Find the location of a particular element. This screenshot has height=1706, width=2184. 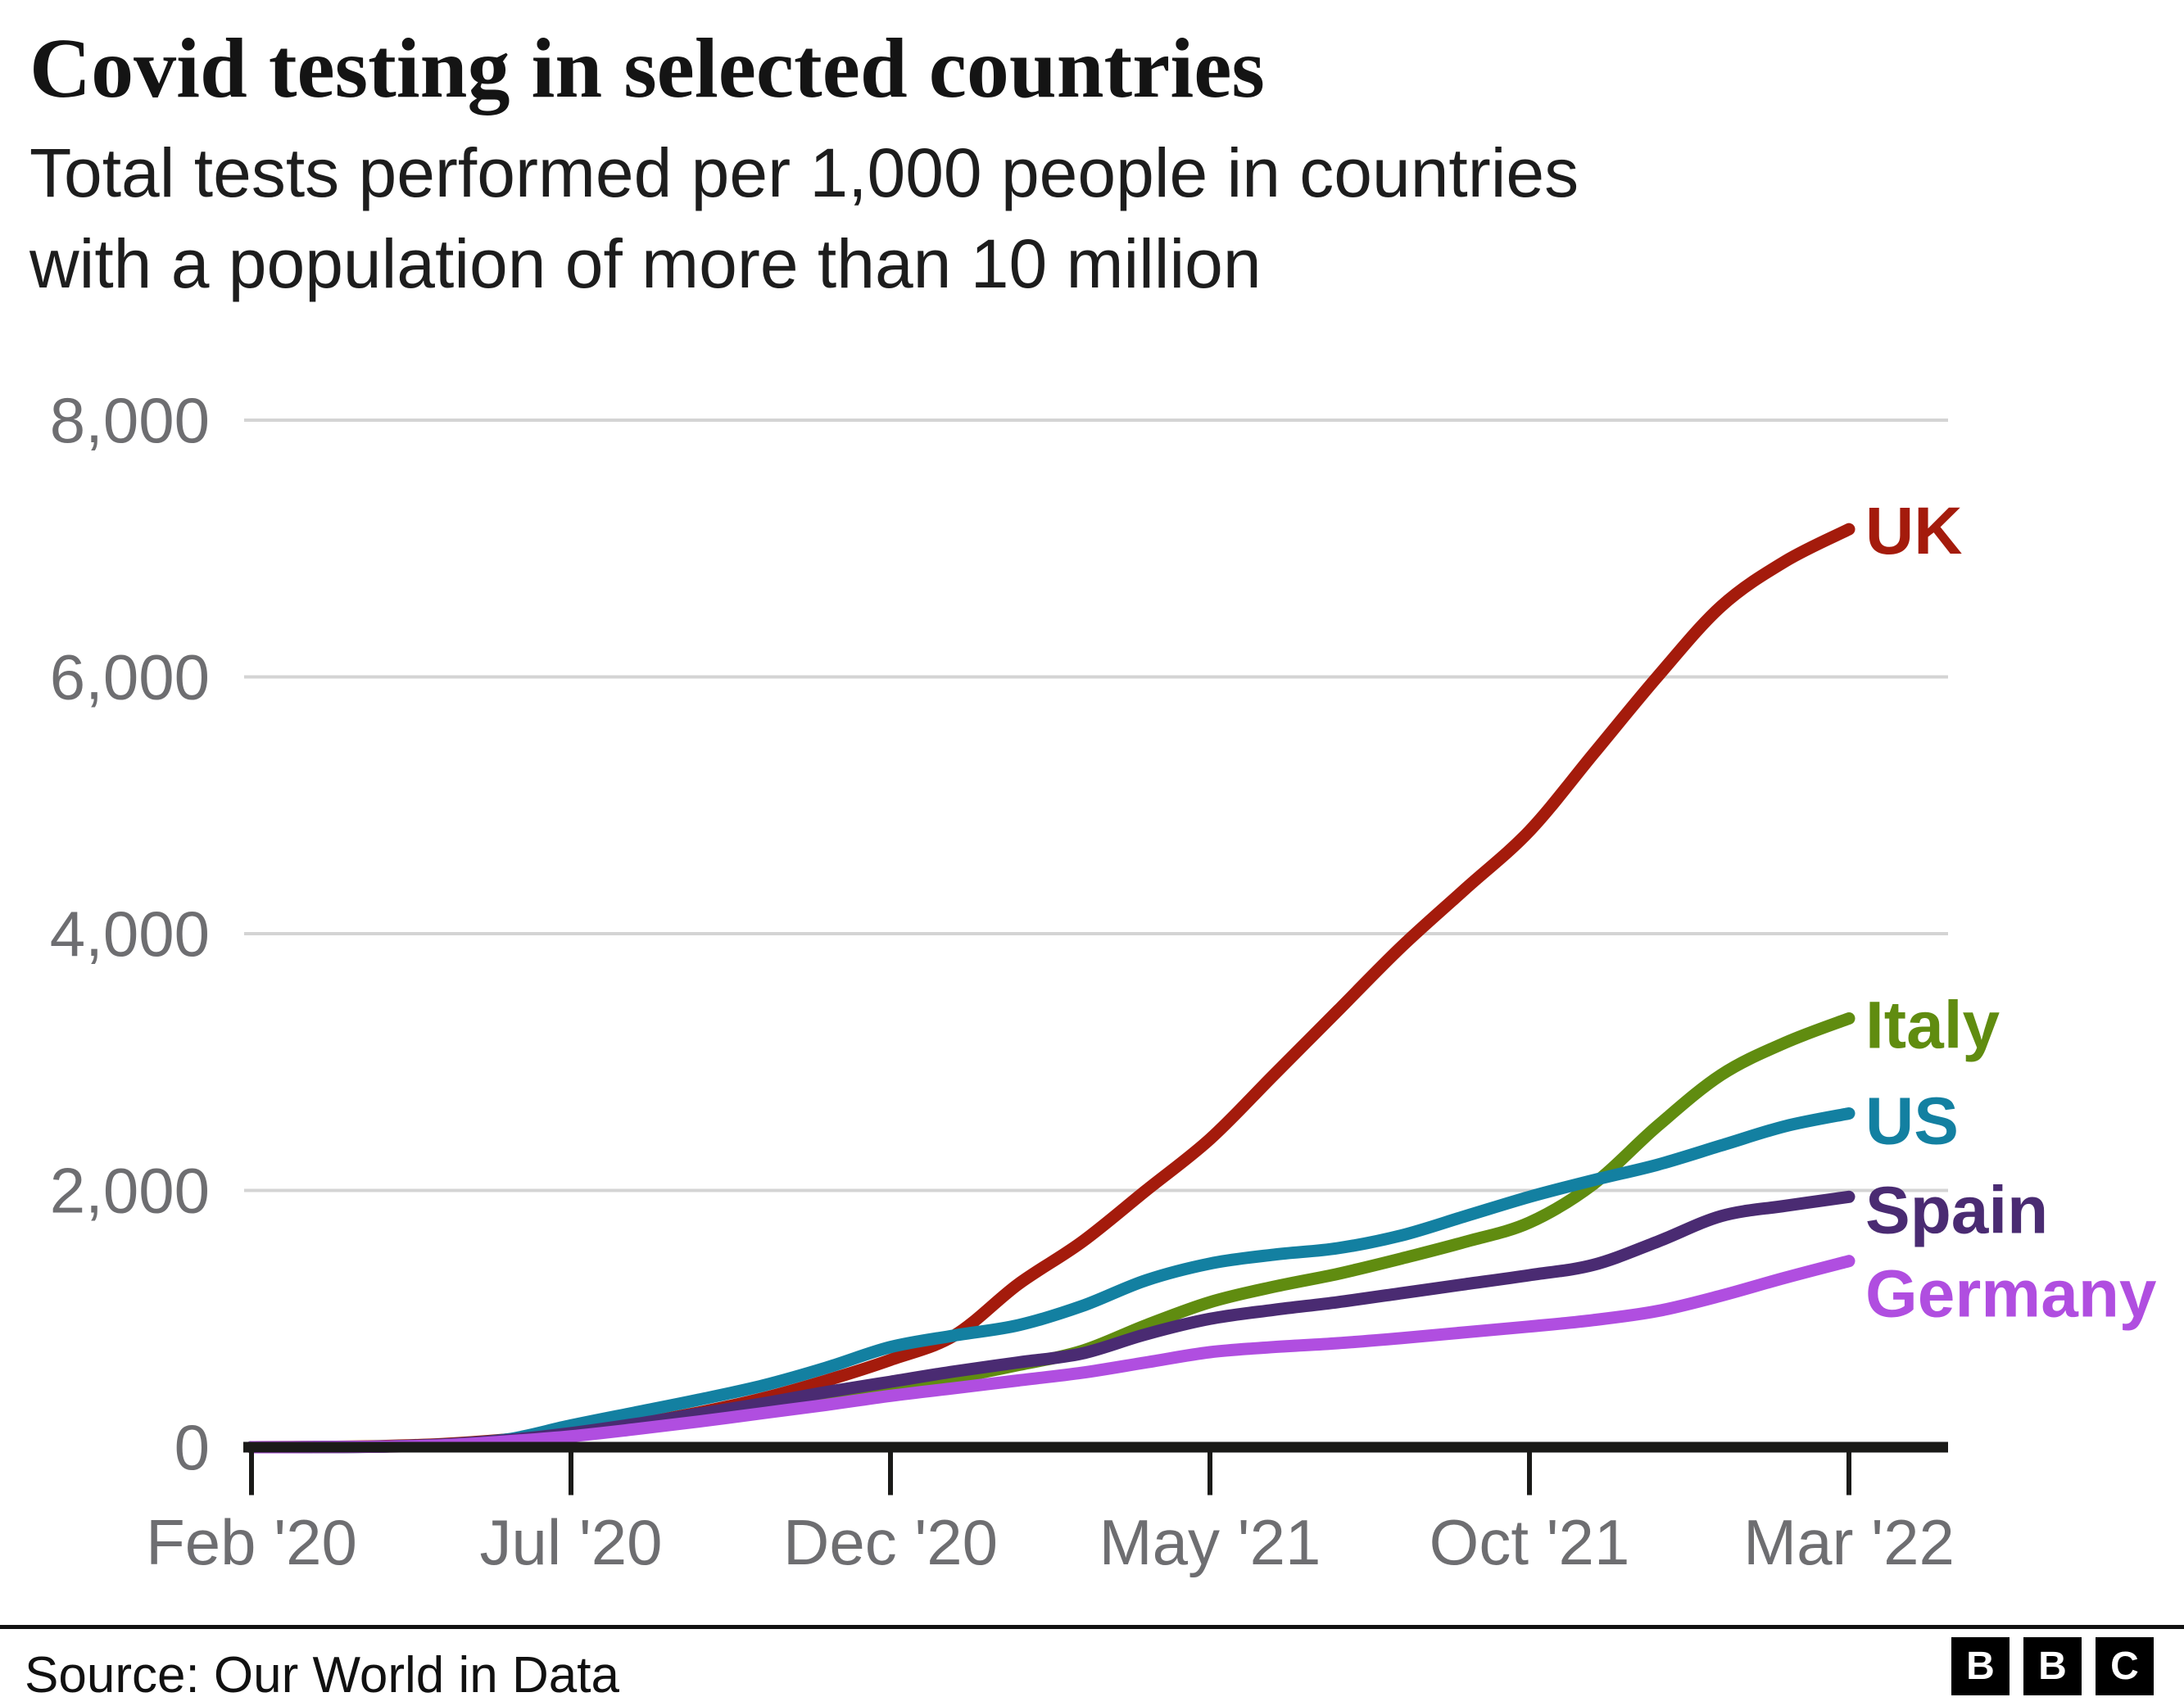

footer-divider is located at coordinates (1092, 1627).